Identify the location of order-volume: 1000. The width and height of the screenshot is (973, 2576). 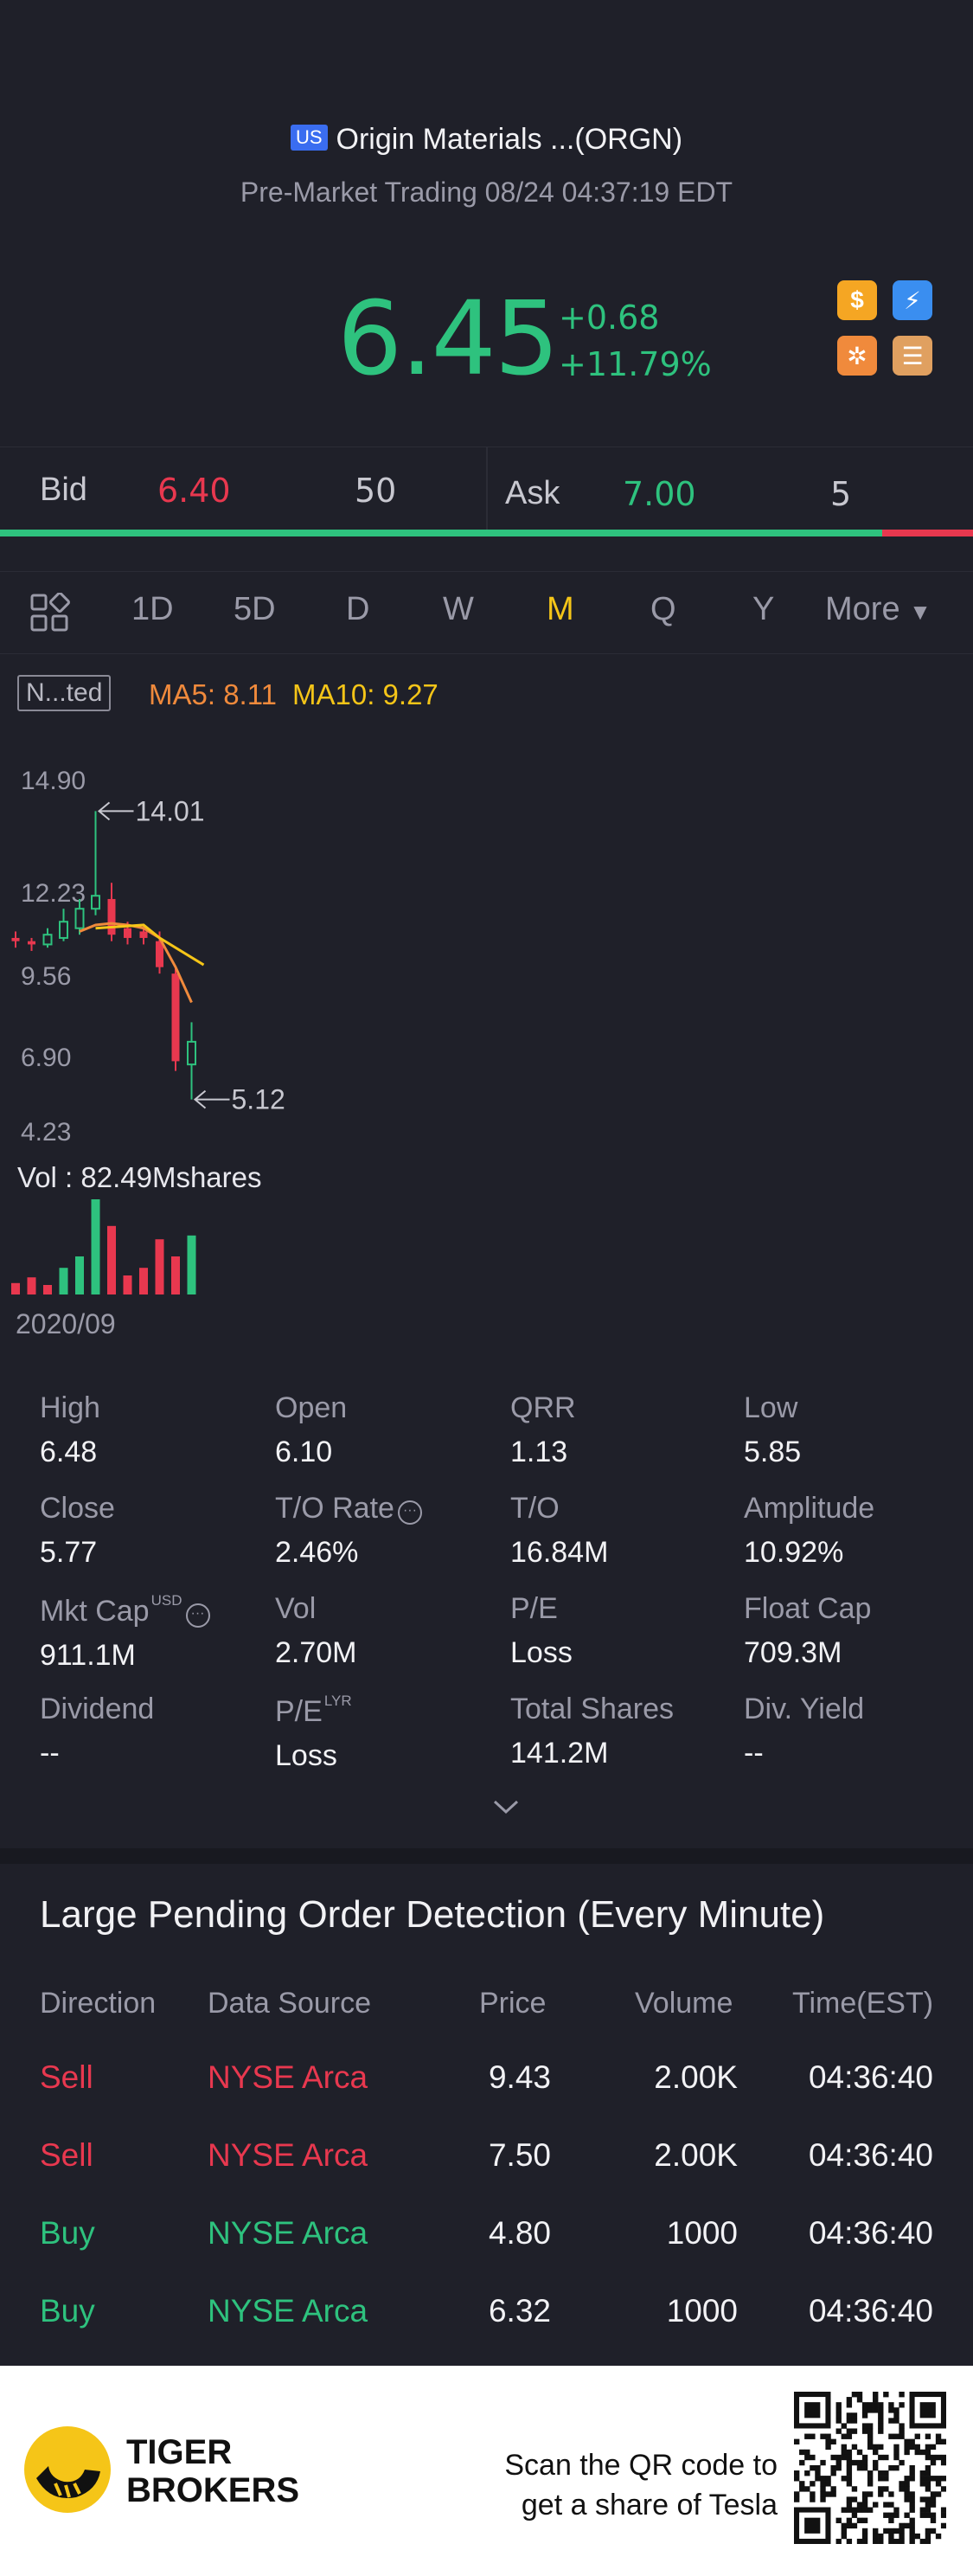
(702, 2311).